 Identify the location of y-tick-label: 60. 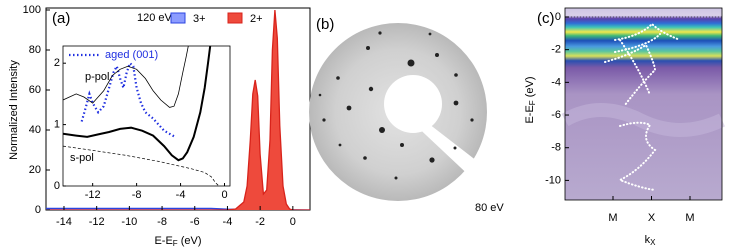
(35, 90).